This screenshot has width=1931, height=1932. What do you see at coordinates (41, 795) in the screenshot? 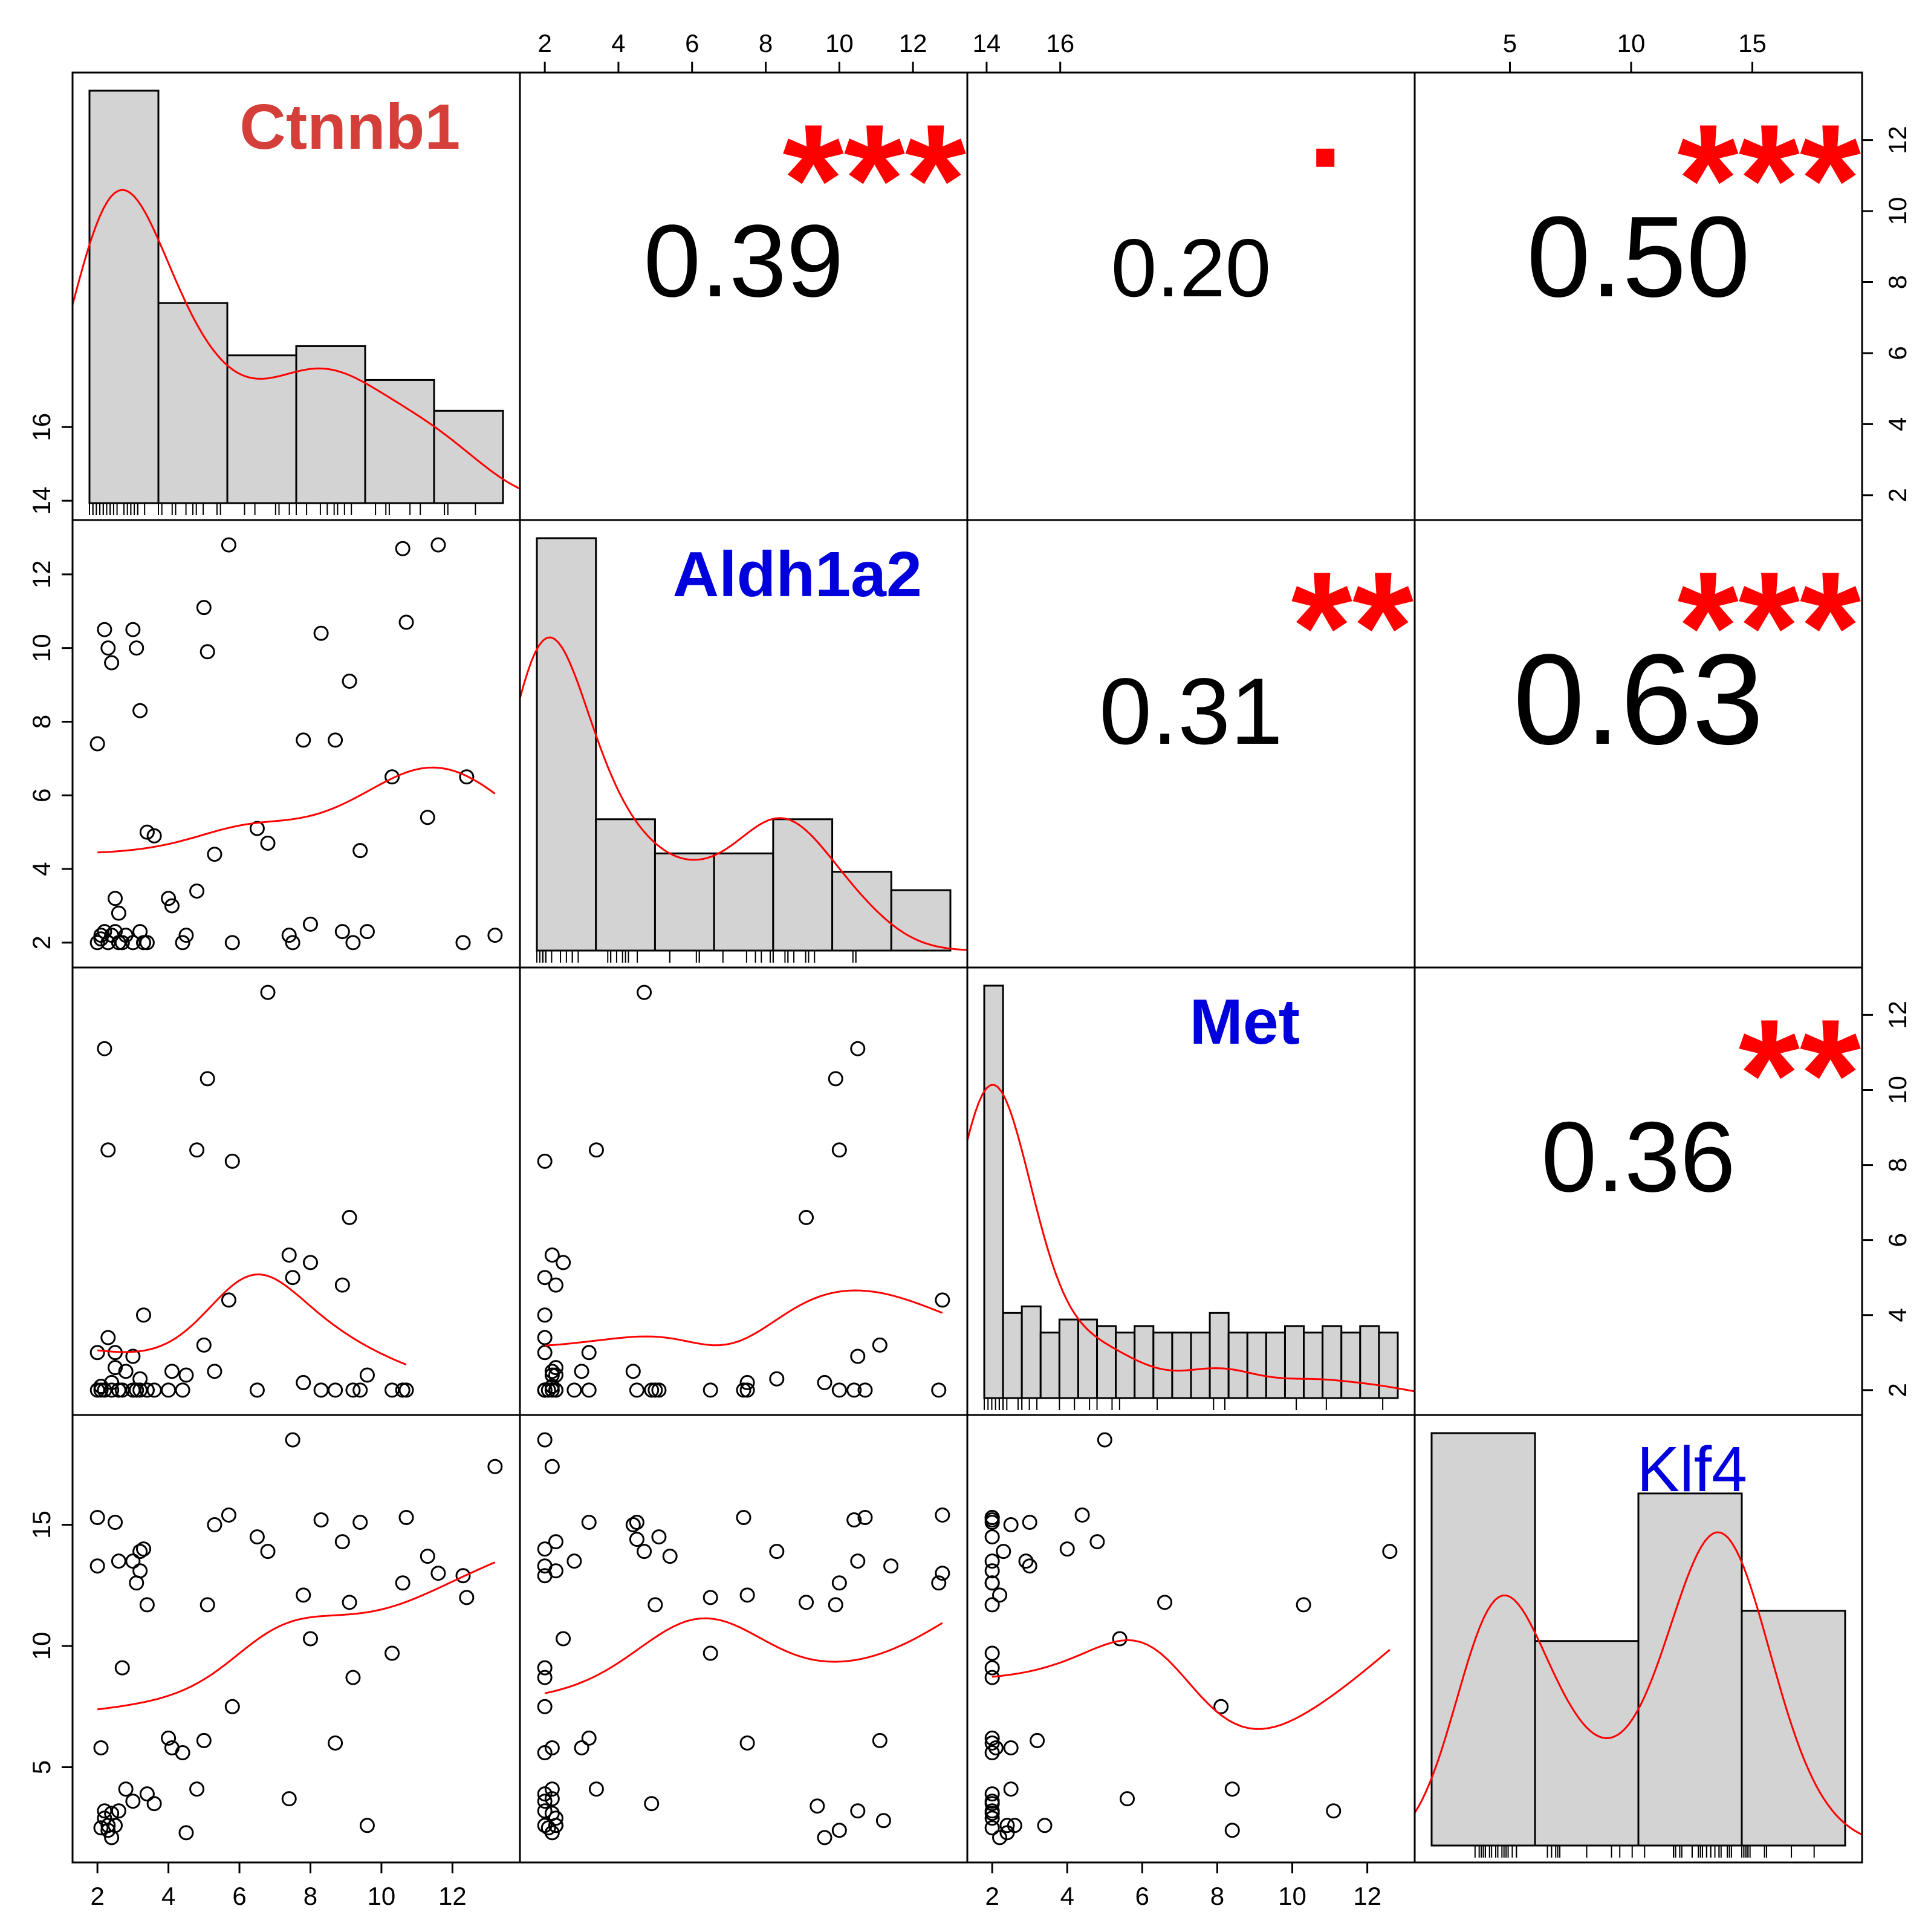
I see `left-axis-label: 6` at bounding box center [41, 795].